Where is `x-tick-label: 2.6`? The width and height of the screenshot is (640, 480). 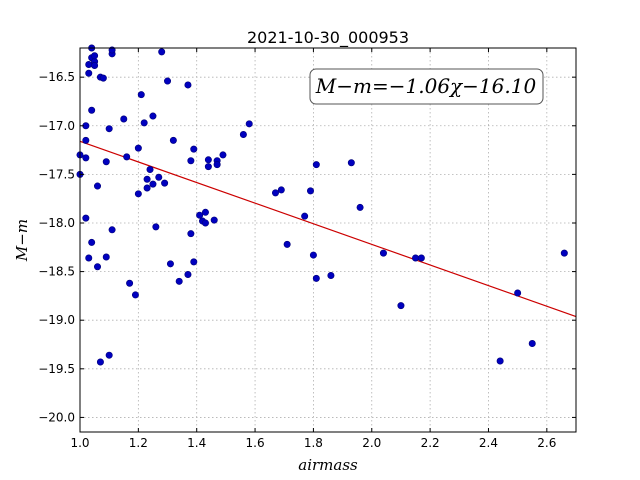 x-tick-label: 2.6 is located at coordinates (546, 443).